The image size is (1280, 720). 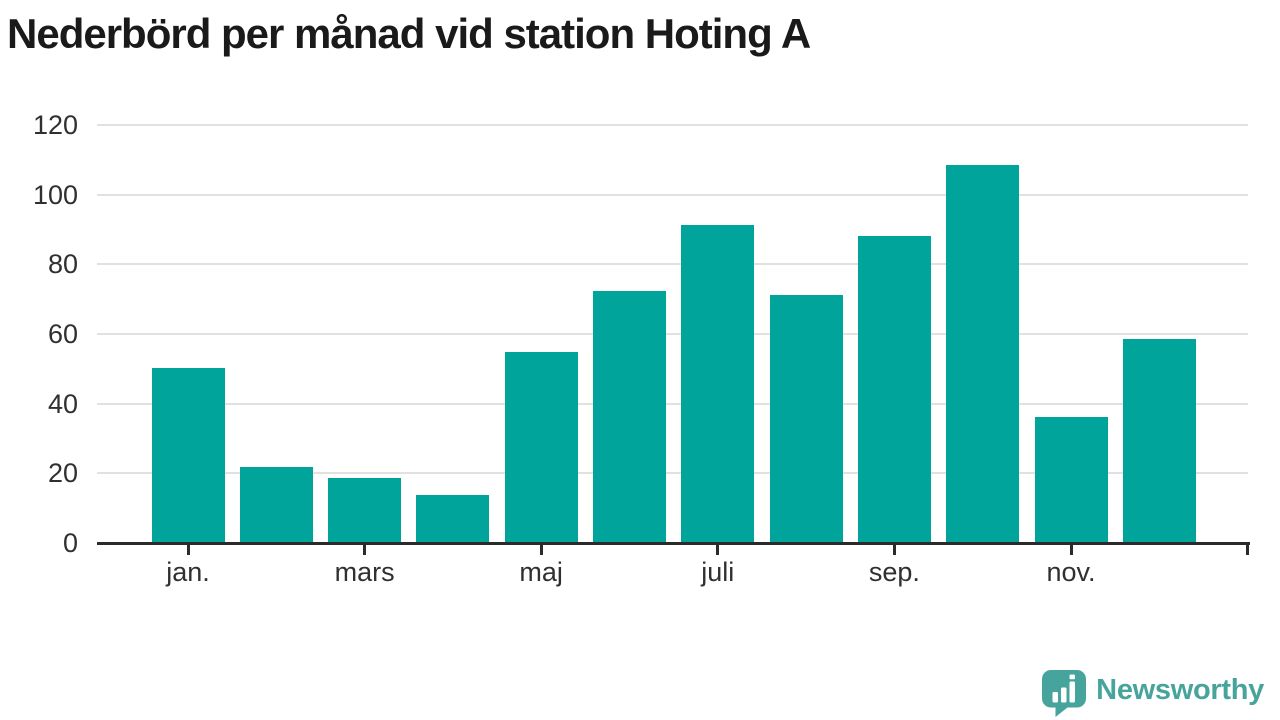 What do you see at coordinates (1247, 550) in the screenshot?
I see `x-axis-end-tick` at bounding box center [1247, 550].